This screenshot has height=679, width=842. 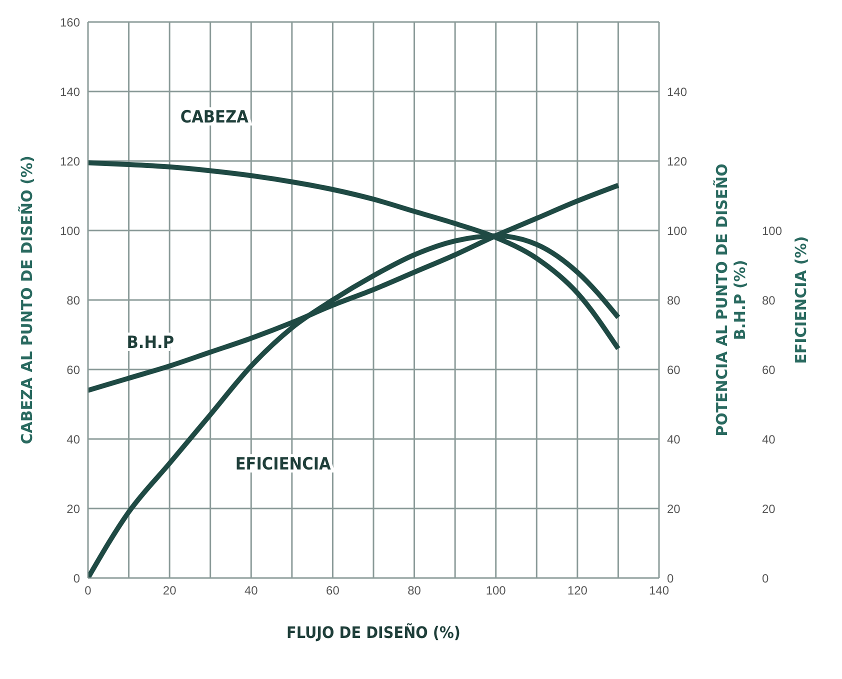 What do you see at coordinates (772, 231) in the screenshot?
I see `y3-tick-label: 100` at bounding box center [772, 231].